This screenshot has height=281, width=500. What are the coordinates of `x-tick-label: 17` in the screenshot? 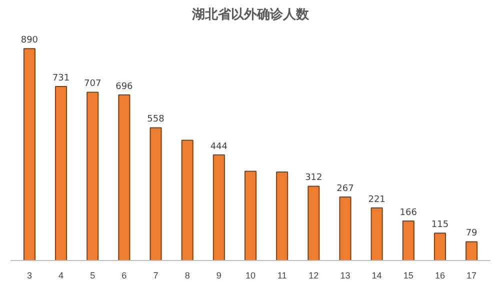 It's located at (471, 275).